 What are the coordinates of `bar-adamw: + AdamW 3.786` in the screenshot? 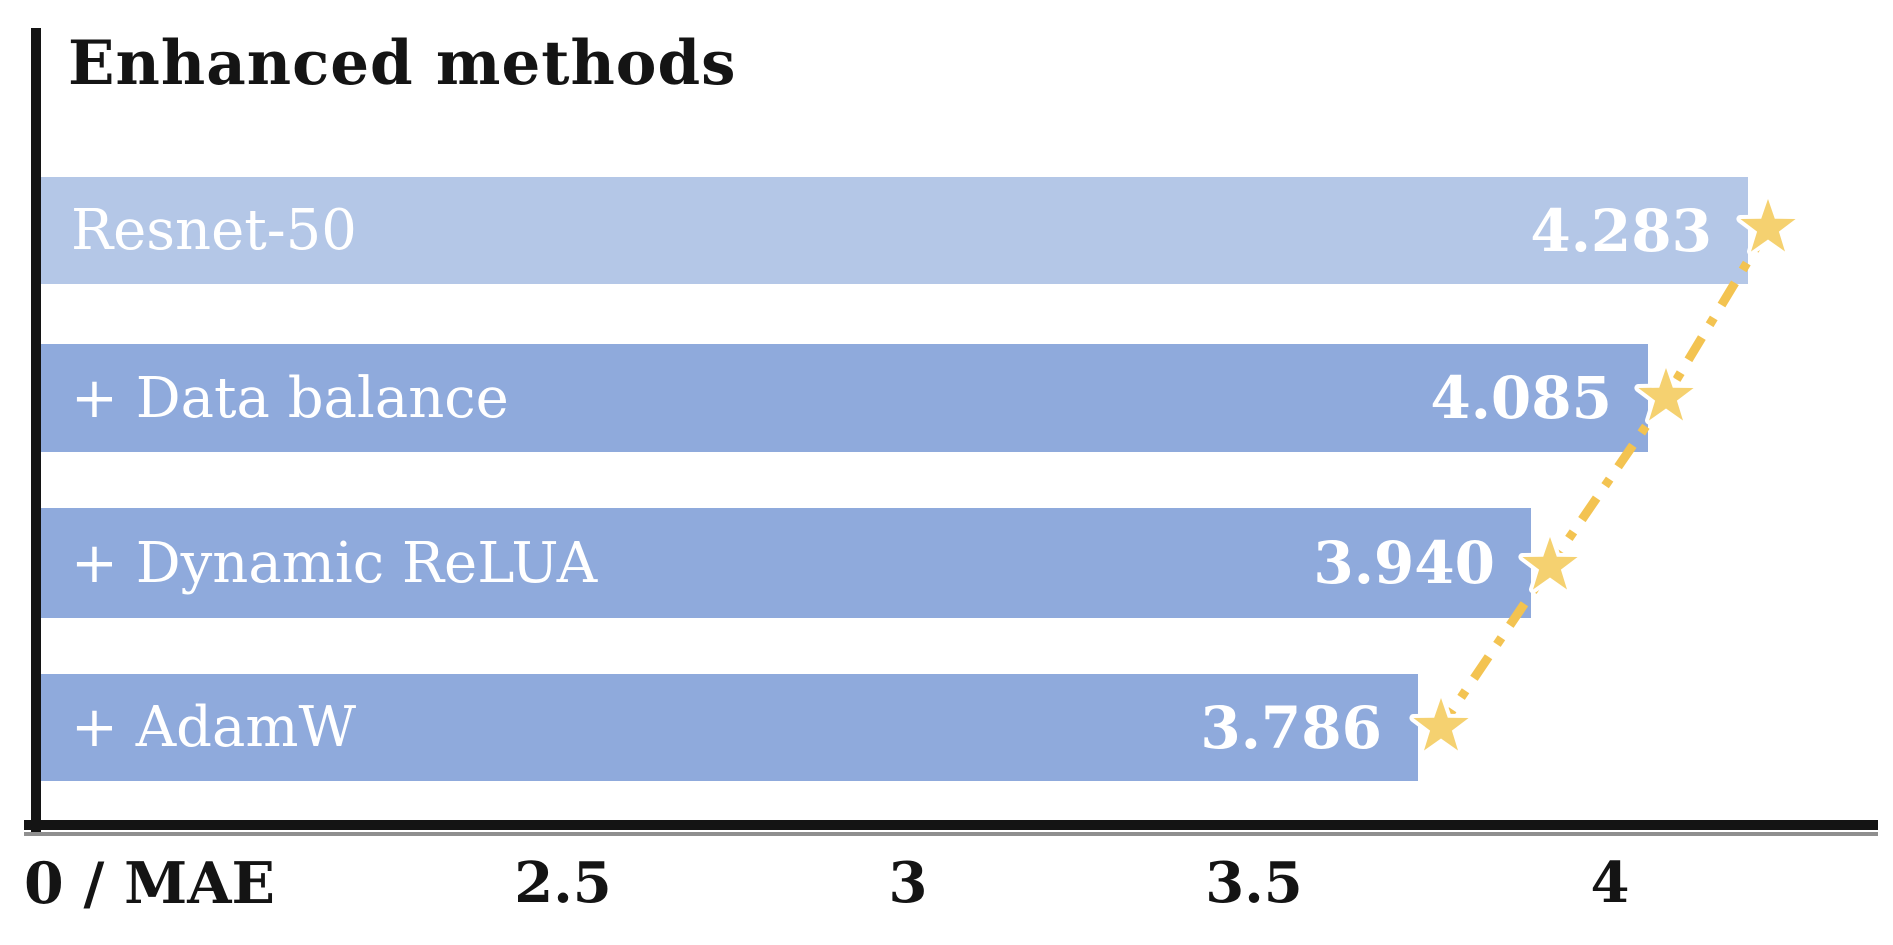 It's located at (729, 727).